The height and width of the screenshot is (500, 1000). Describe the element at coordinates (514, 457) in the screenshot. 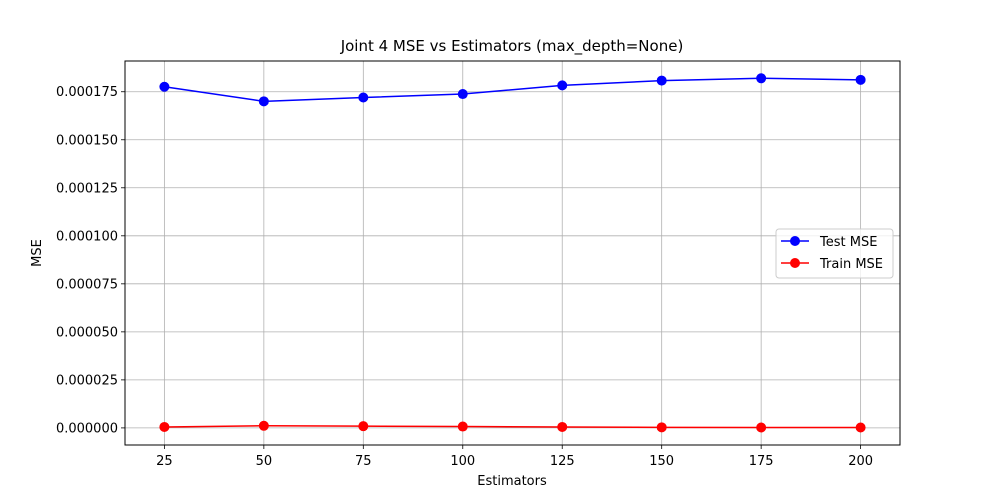

I see `x-axis-ticks: 25 50 75 100 125 150 175 200` at that location.